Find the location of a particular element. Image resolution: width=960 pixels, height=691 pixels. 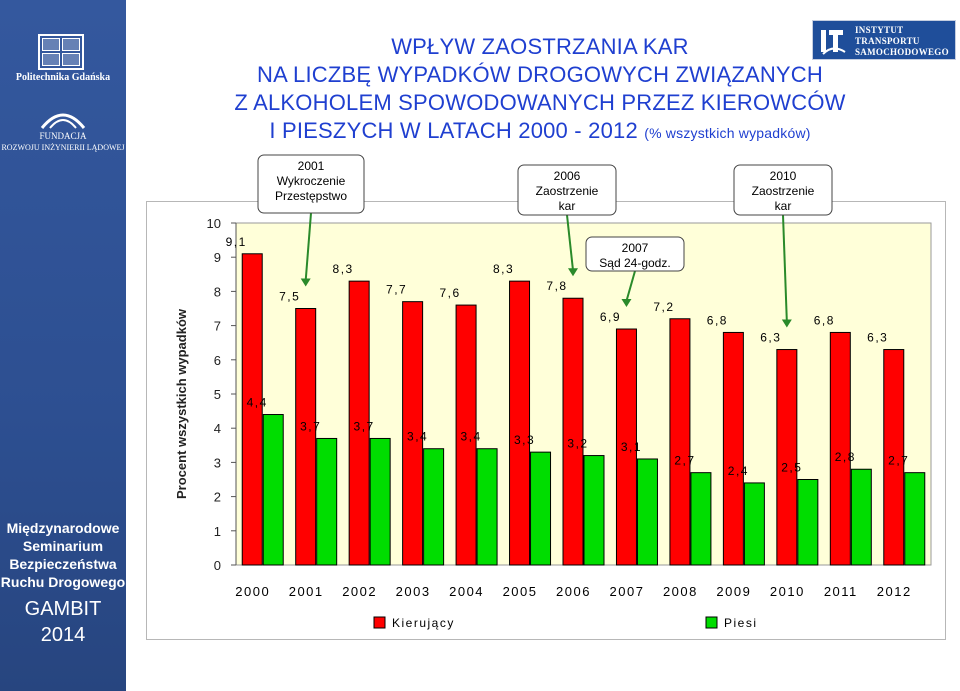

bar-piesi-2005 is located at coordinates (541, 508).